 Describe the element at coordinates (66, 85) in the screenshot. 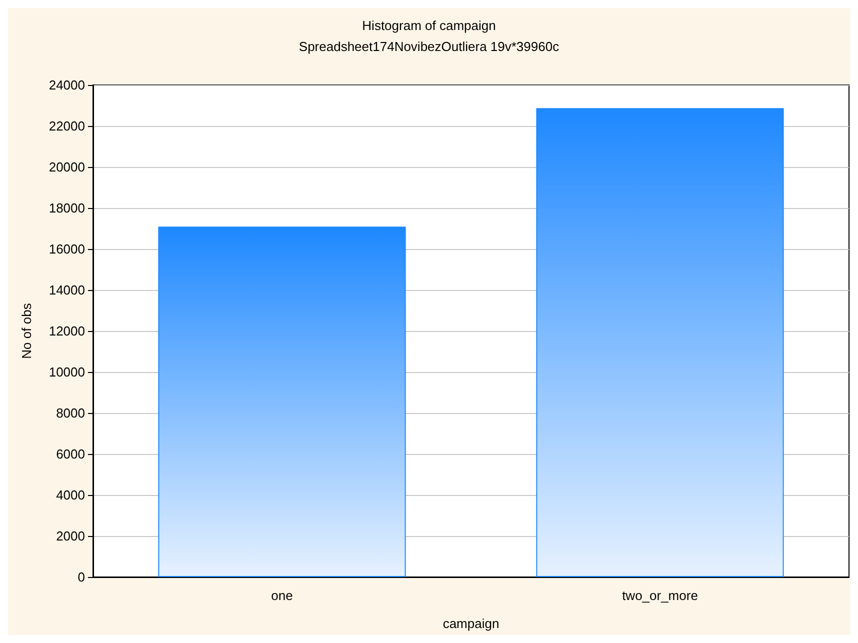

I see `y-tick-label: 24000` at that location.